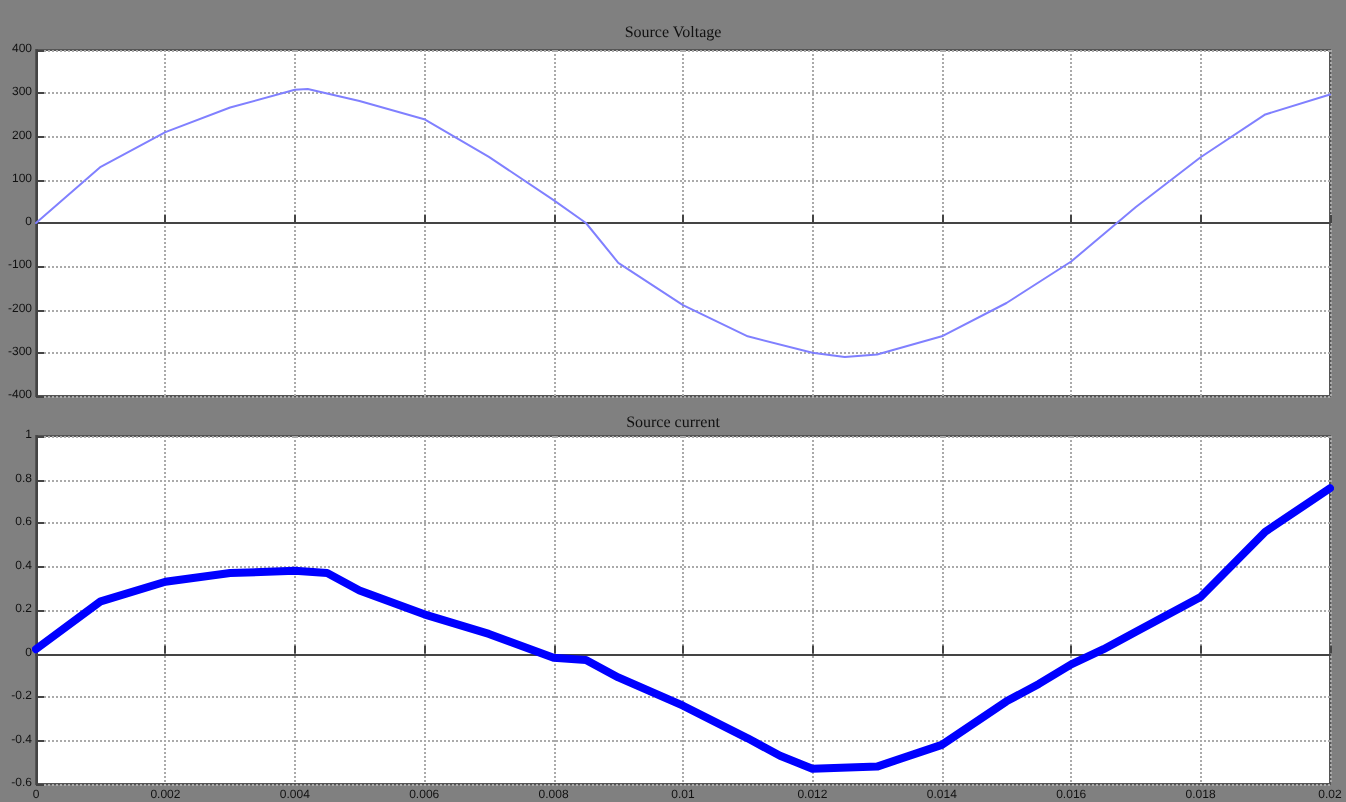 The height and width of the screenshot is (802, 1346). Describe the element at coordinates (674, 422) in the screenshot. I see `chart-title: Source current` at that location.